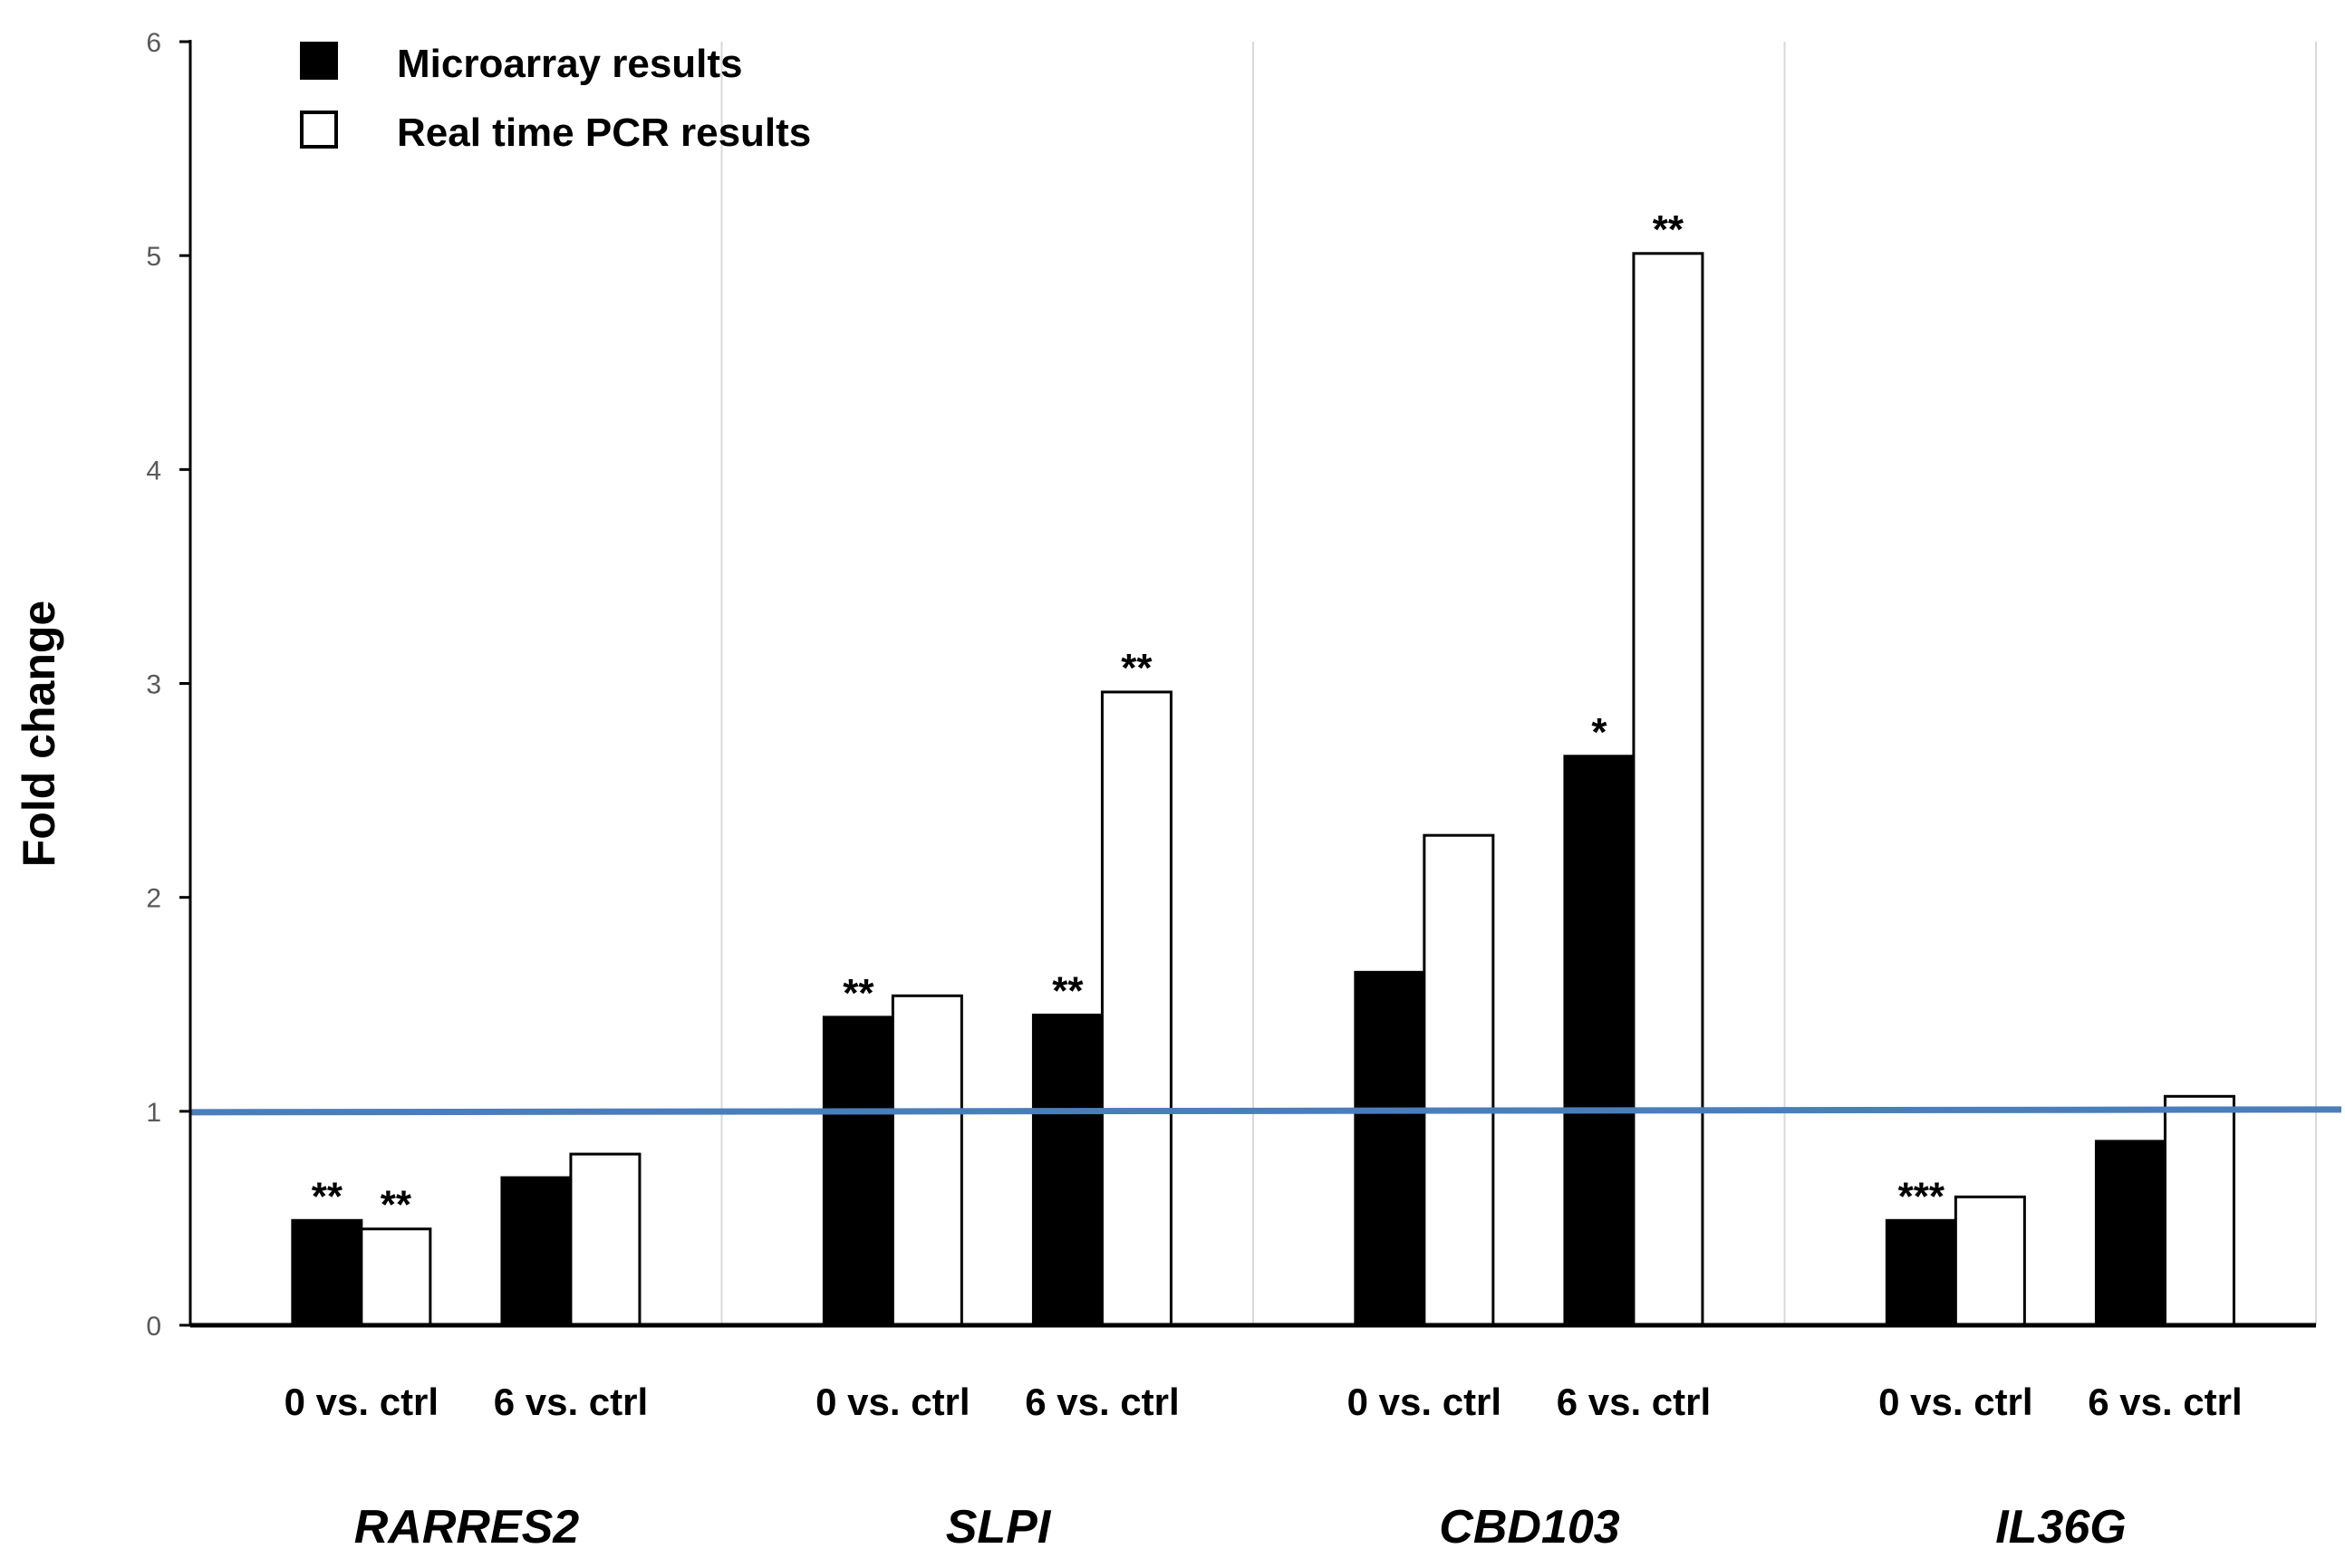 Image resolution: width=2345 pixels, height=1568 pixels. What do you see at coordinates (154, 685) in the screenshot?
I see `y-tick-label: 3` at bounding box center [154, 685].